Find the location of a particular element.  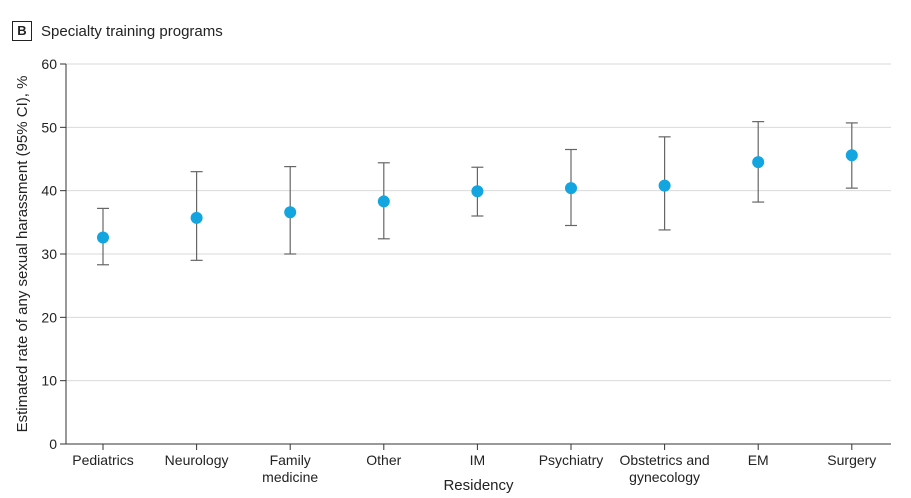

chart-title: Specialty training programs is located at coordinates (132, 31).